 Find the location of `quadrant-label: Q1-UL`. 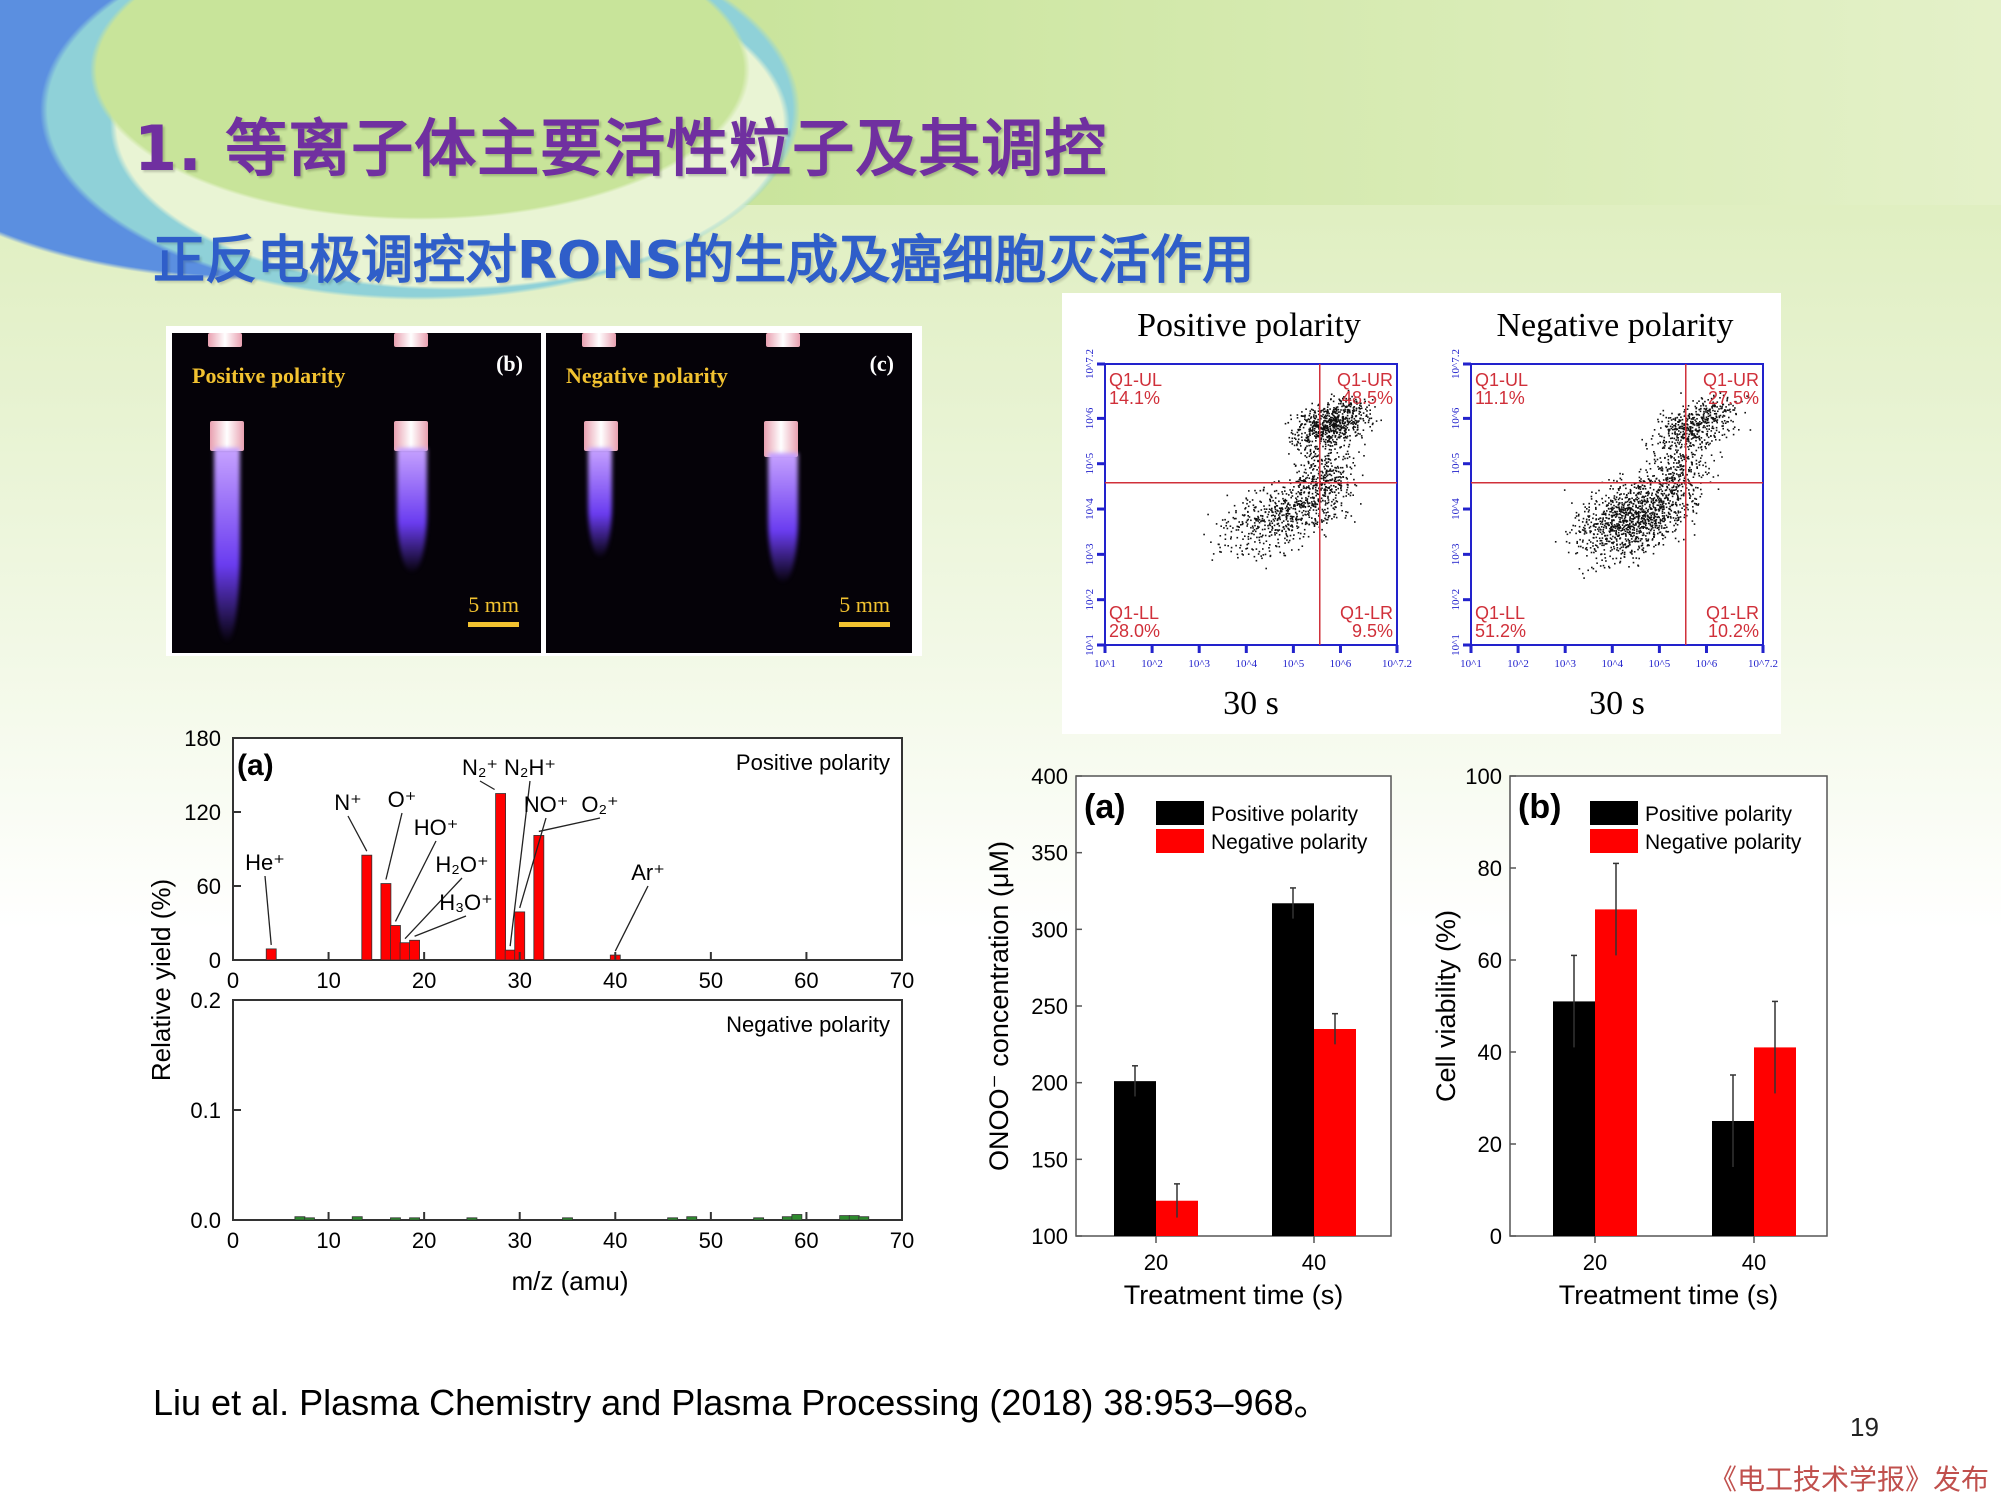

quadrant-label: Q1-UL is located at coordinates (1501, 380).